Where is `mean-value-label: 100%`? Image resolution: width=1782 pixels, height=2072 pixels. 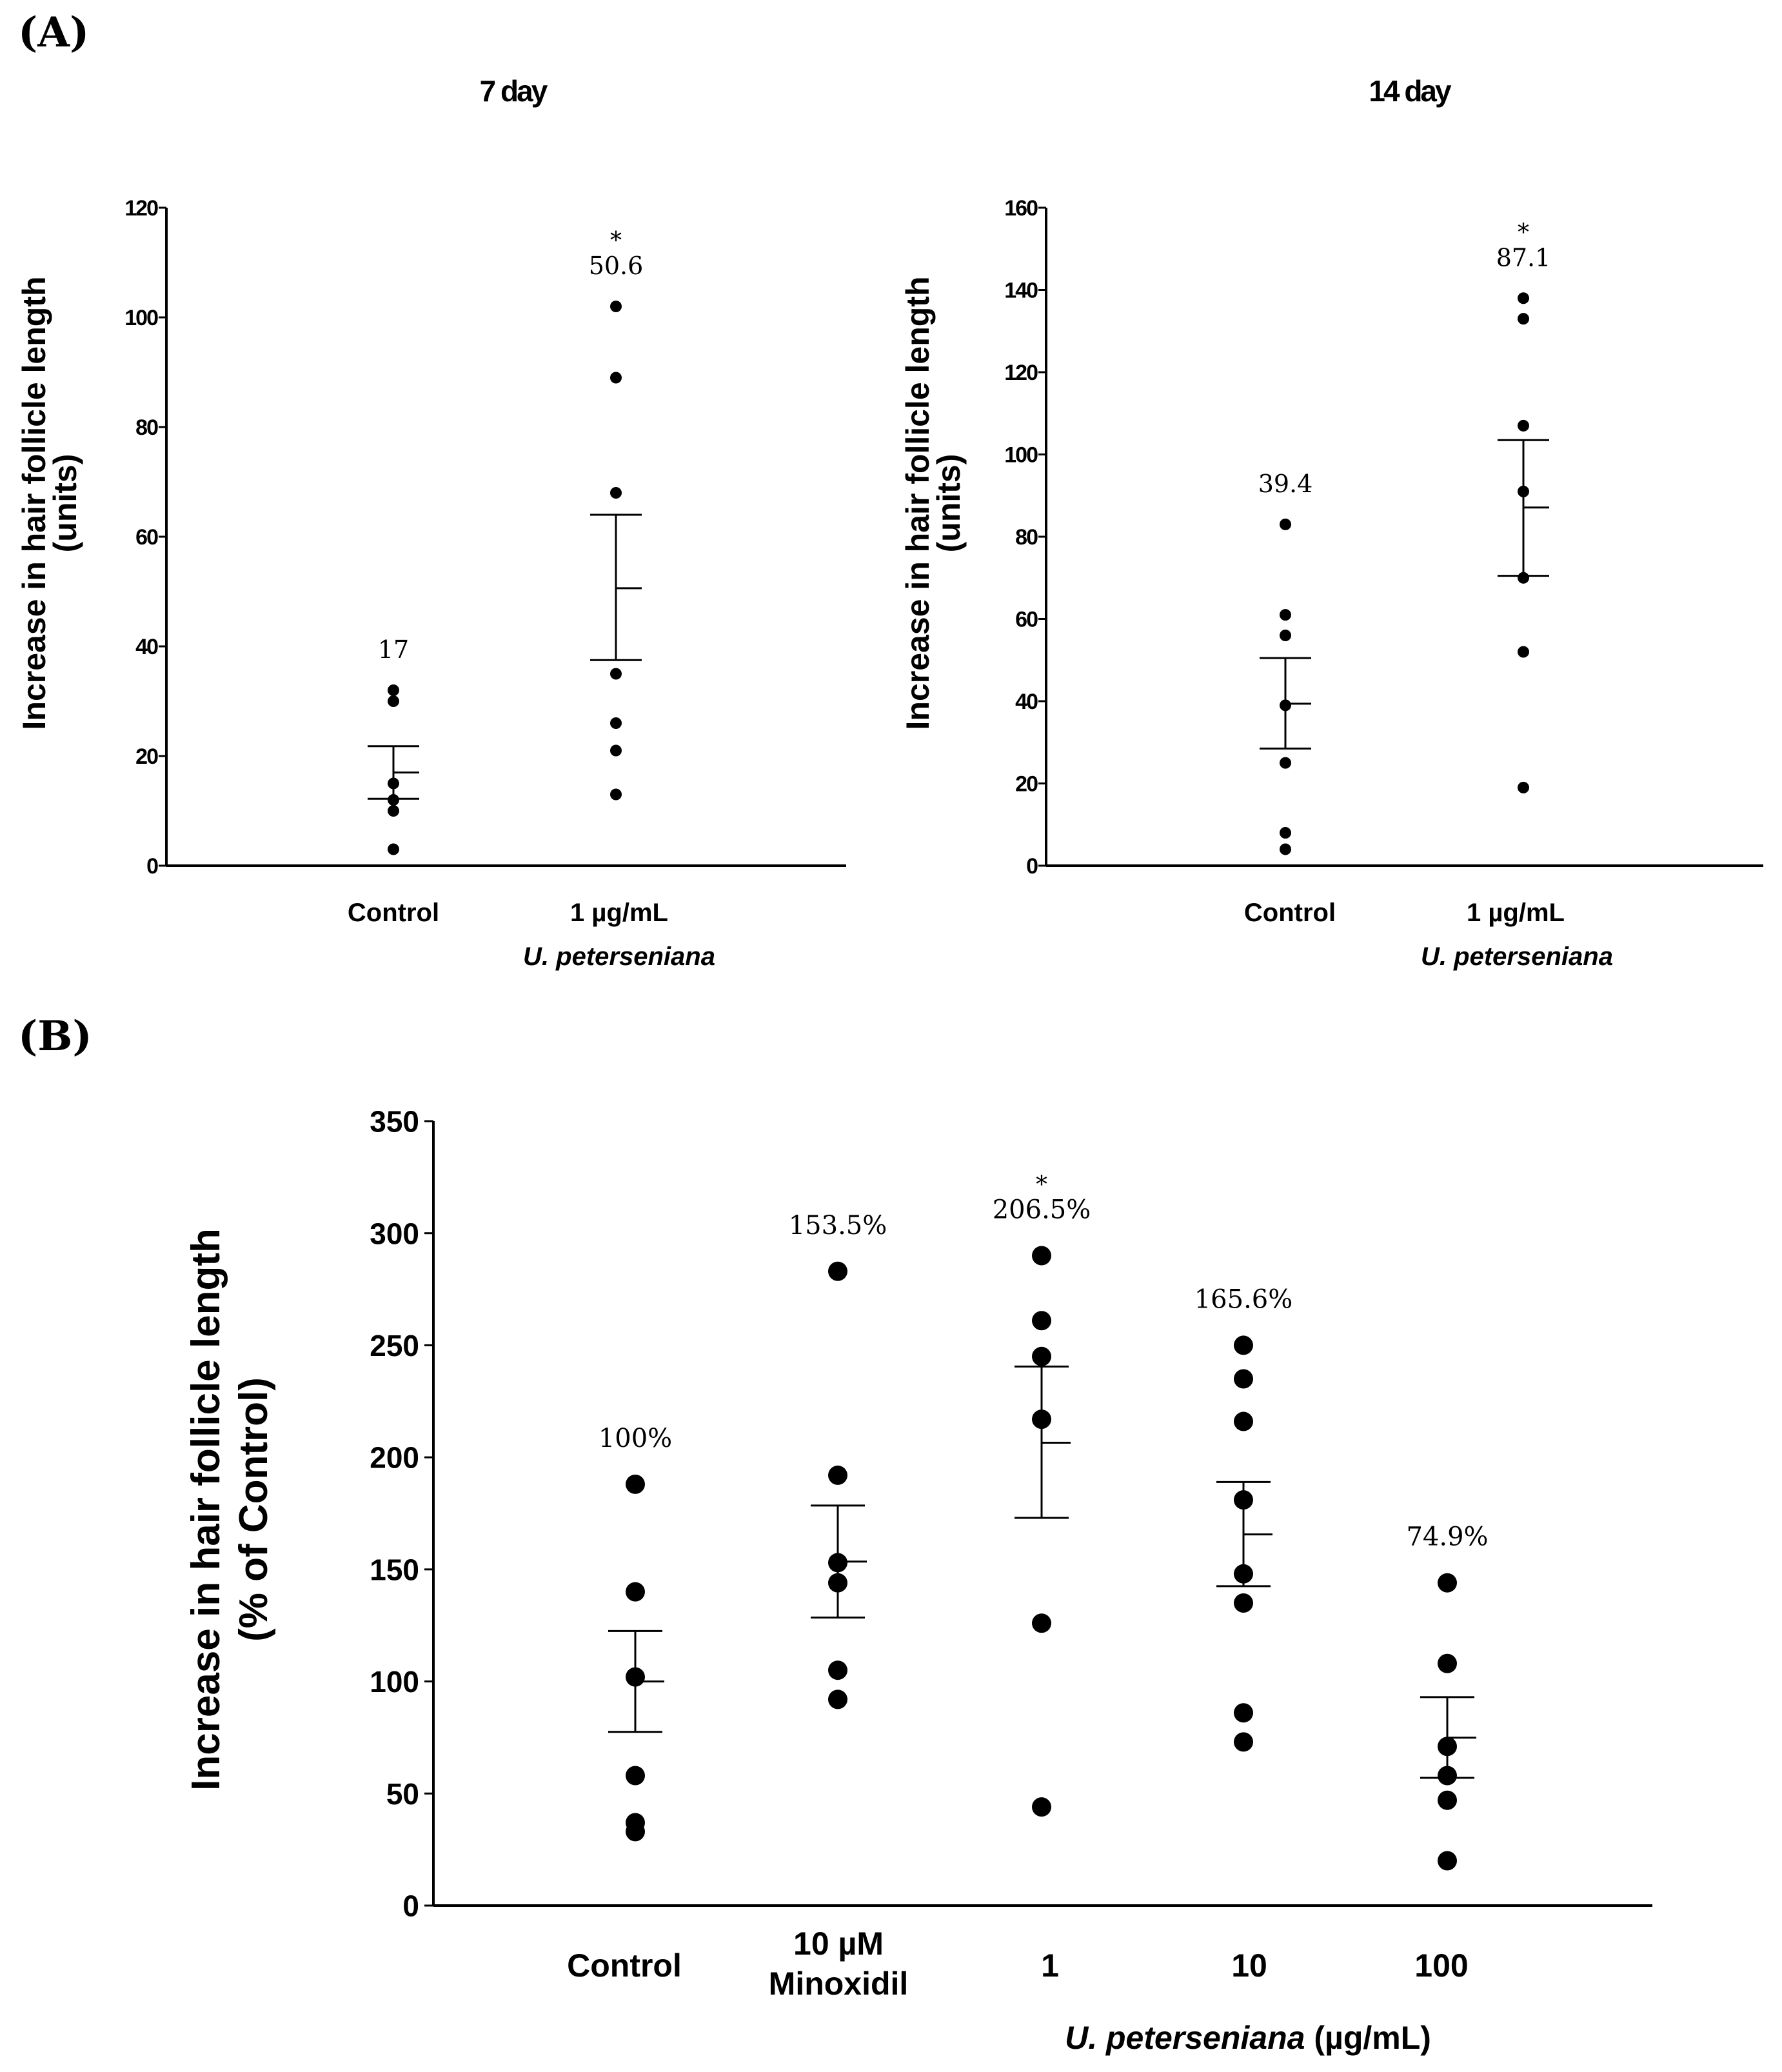
mean-value-label: 100% is located at coordinates (635, 1438).